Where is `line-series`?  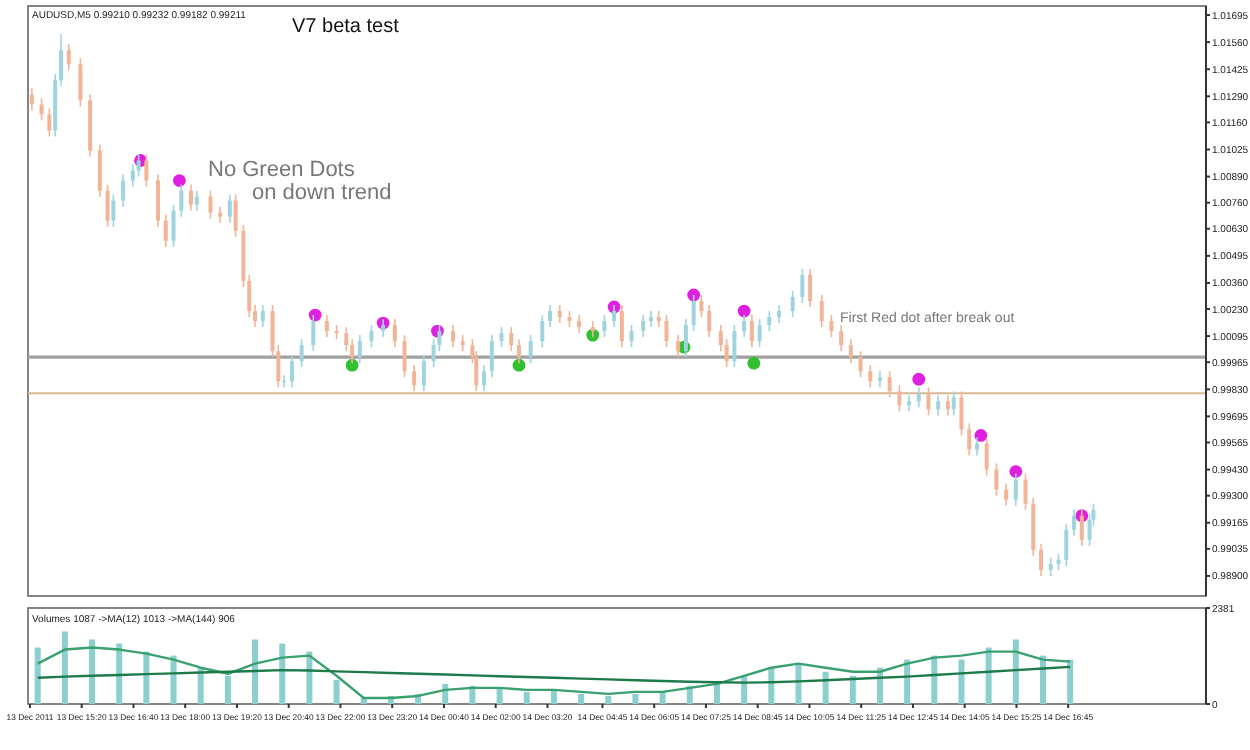 line-series is located at coordinates (554, 674).